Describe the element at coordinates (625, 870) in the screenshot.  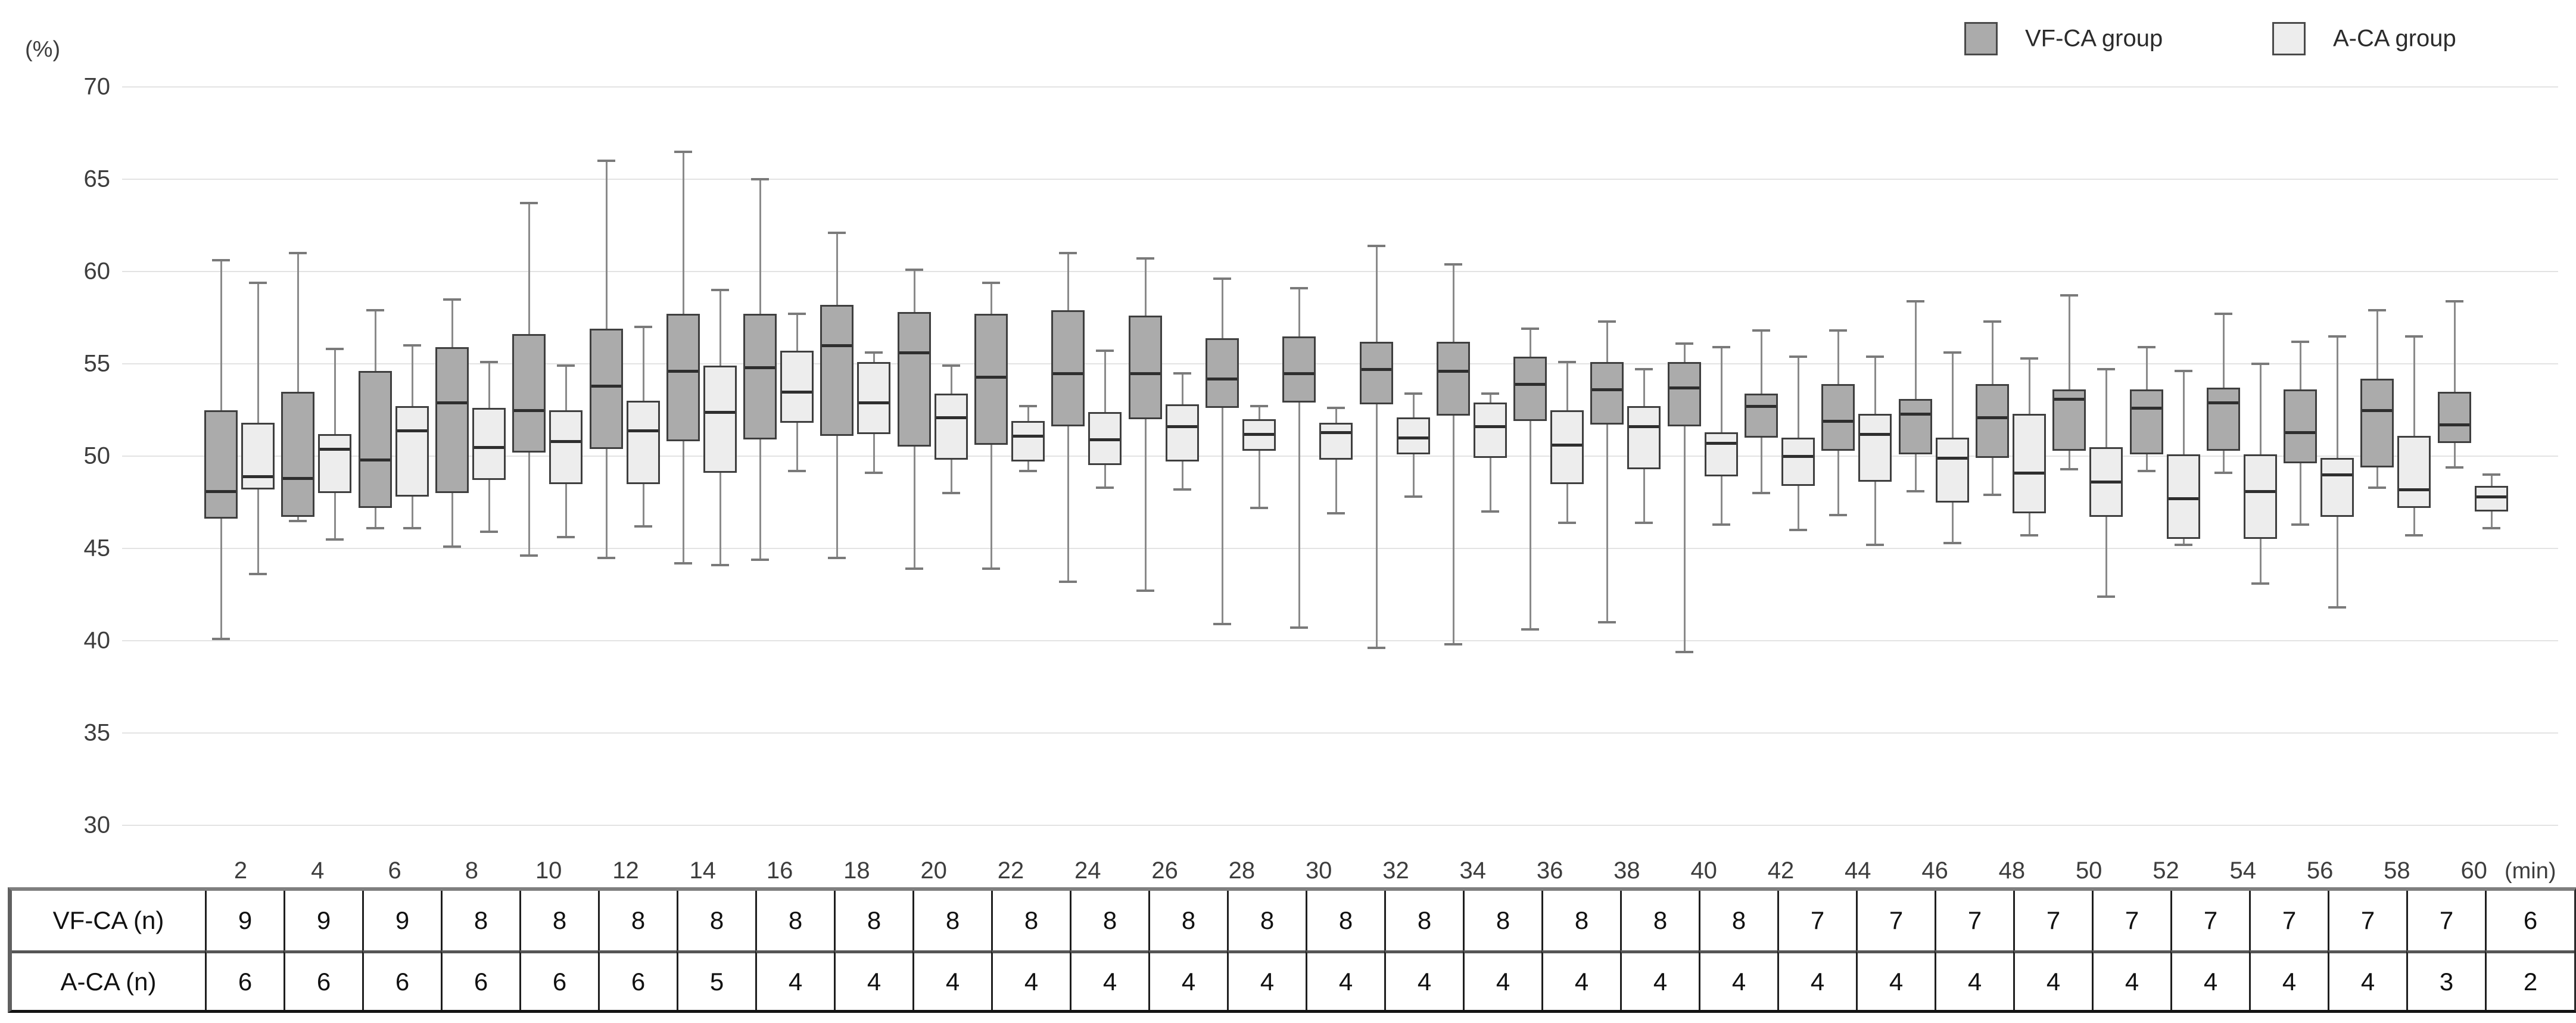
I see `x-tick-label: 12` at that location.